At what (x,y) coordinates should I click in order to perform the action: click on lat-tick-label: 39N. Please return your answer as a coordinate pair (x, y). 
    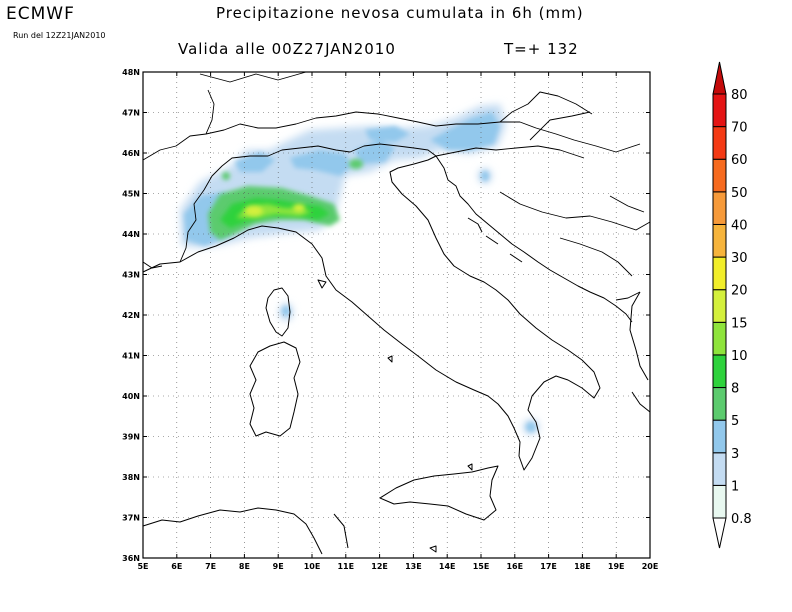
    Looking at the image, I should click on (131, 437).